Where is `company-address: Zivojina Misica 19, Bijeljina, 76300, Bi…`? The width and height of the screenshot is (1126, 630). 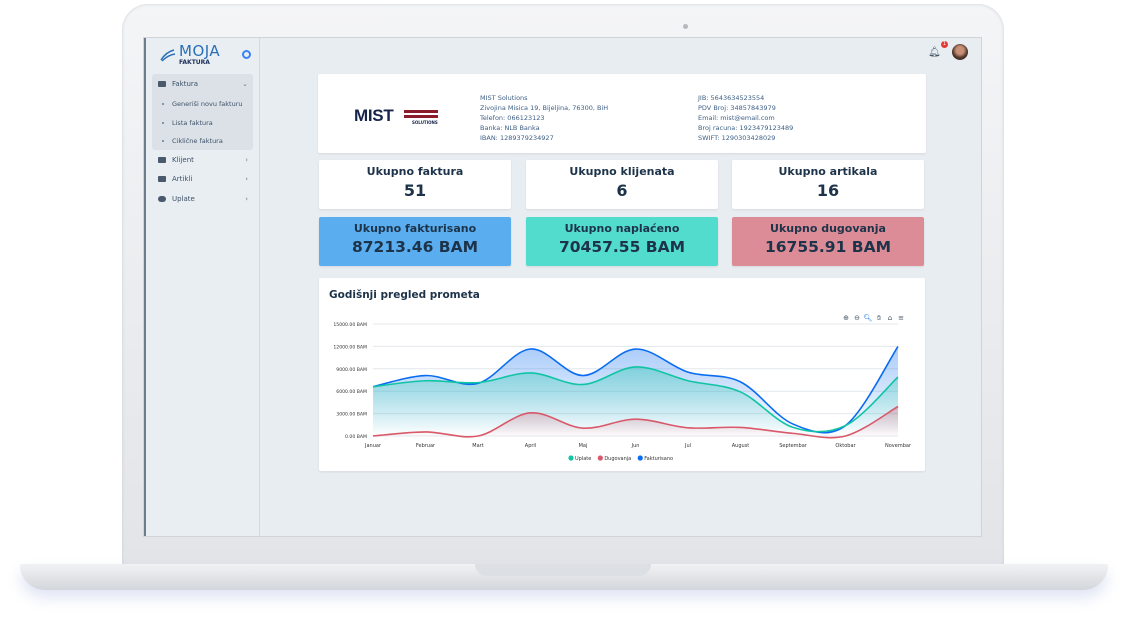
company-address: Zivojina Misica 19, Bijeljina, 76300, Bi… is located at coordinates (544, 107).